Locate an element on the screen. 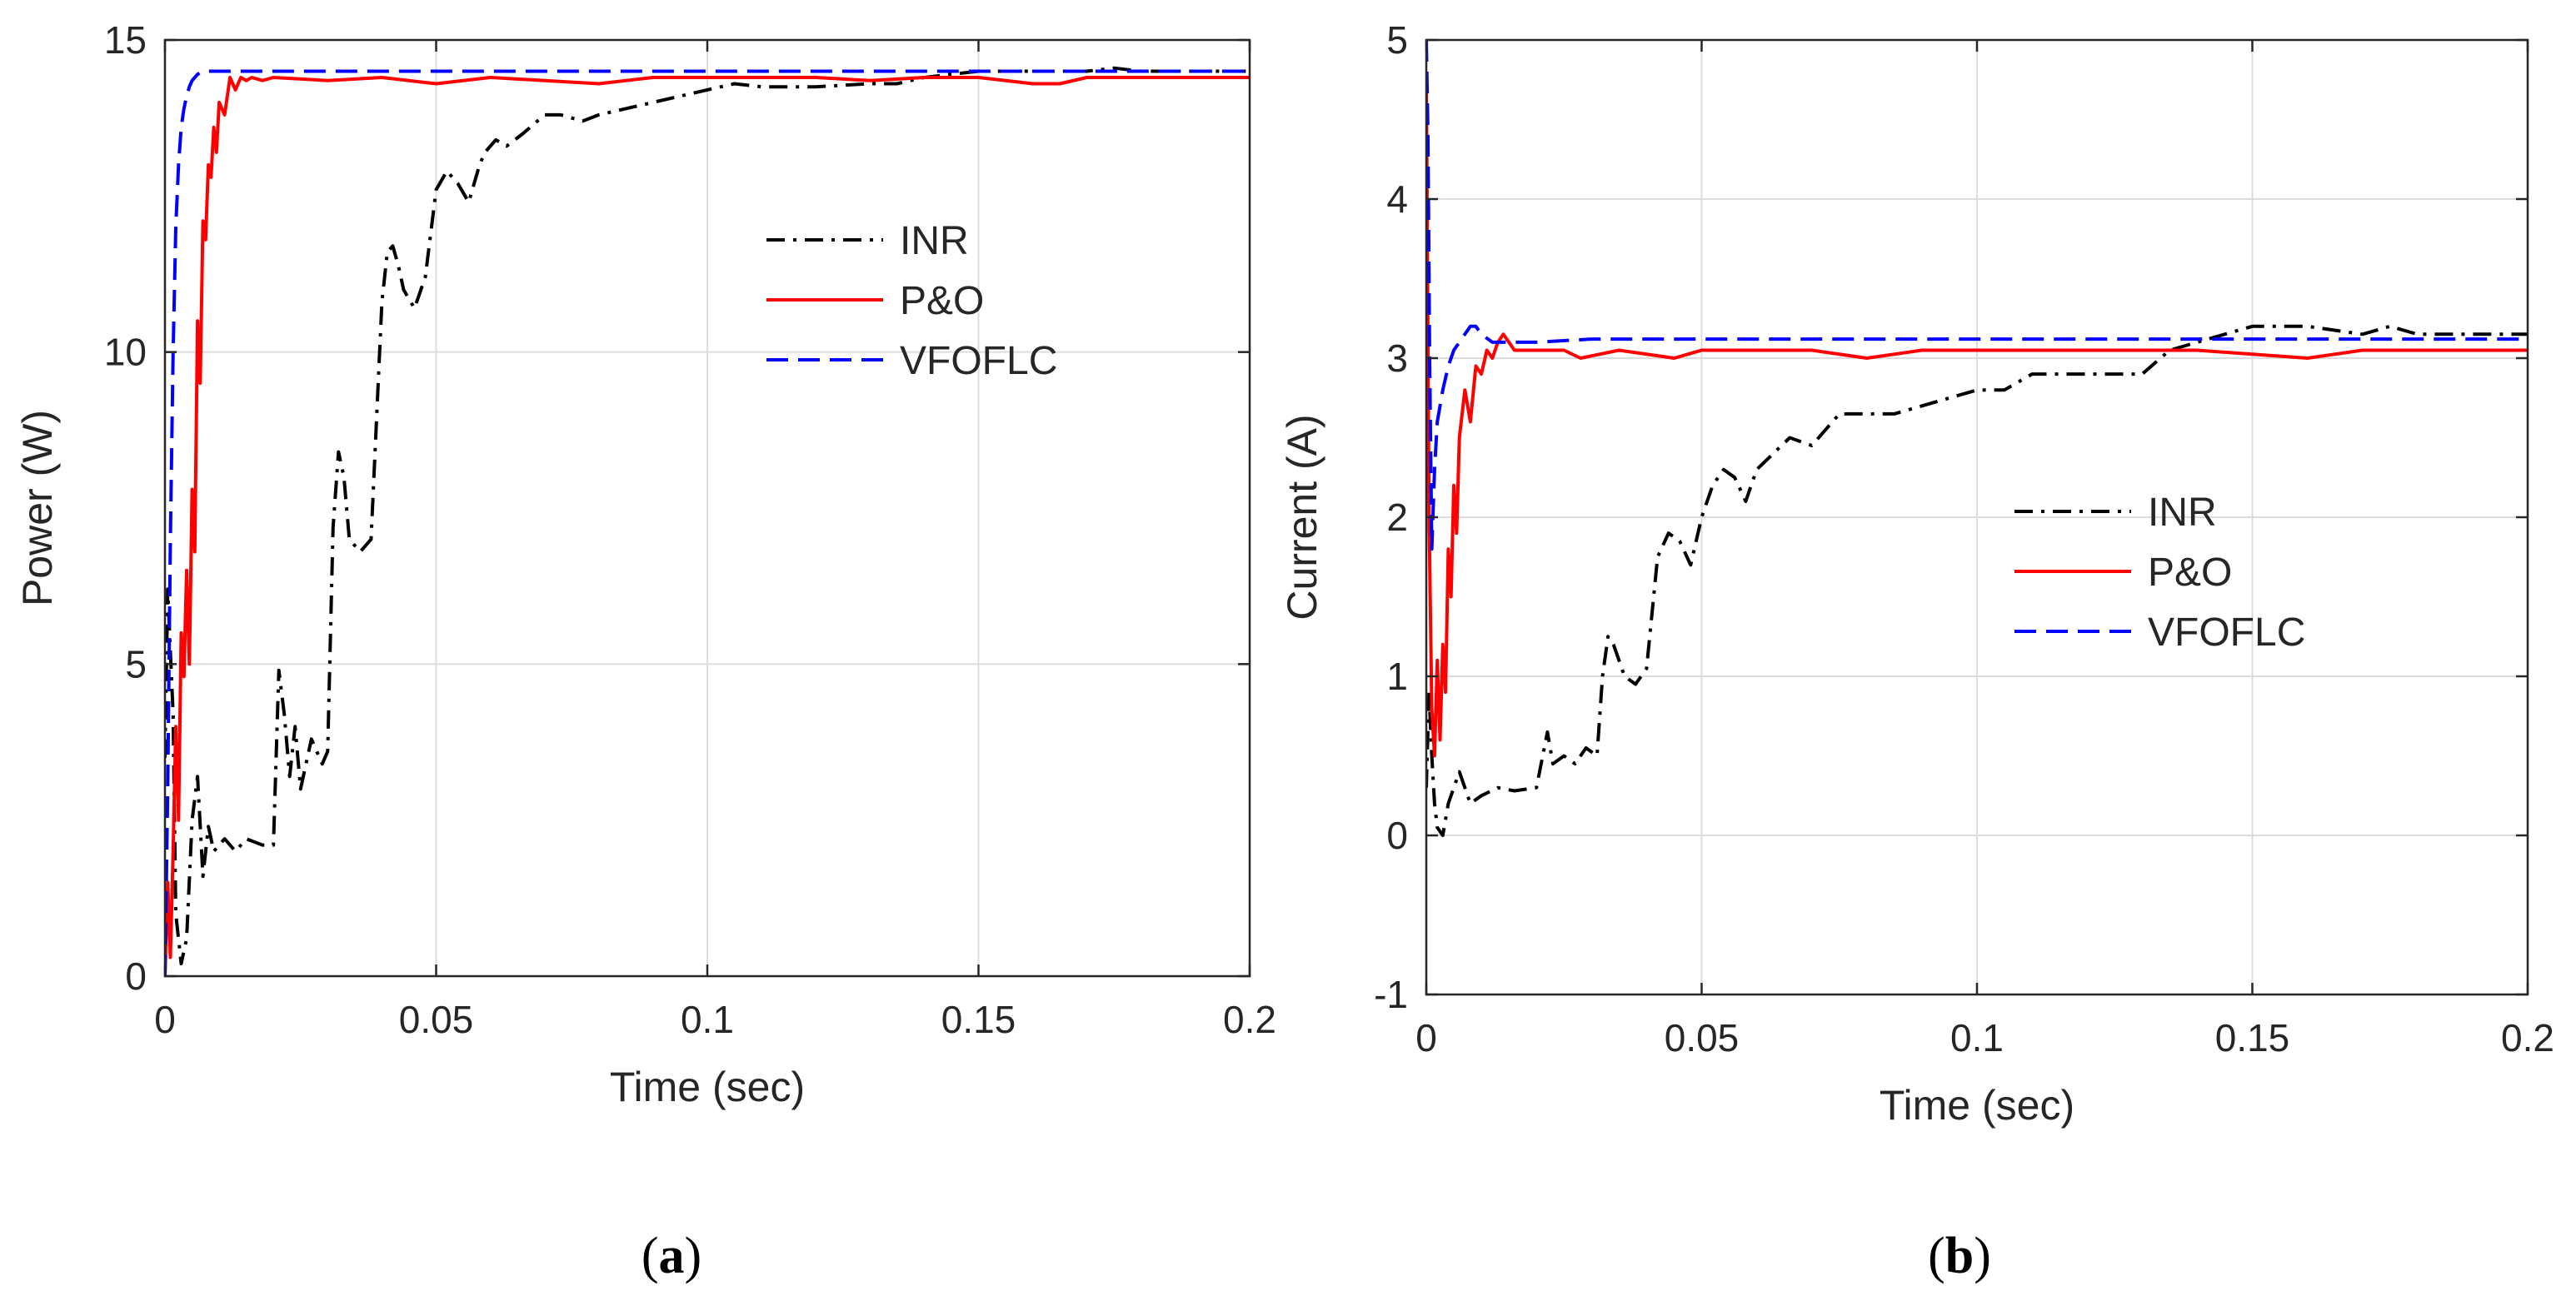  y-axis-label: Current (A) is located at coordinates (1302, 517).